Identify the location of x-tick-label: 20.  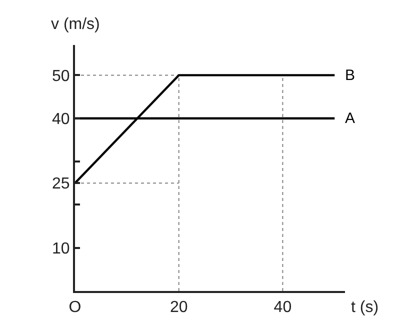
(179, 307).